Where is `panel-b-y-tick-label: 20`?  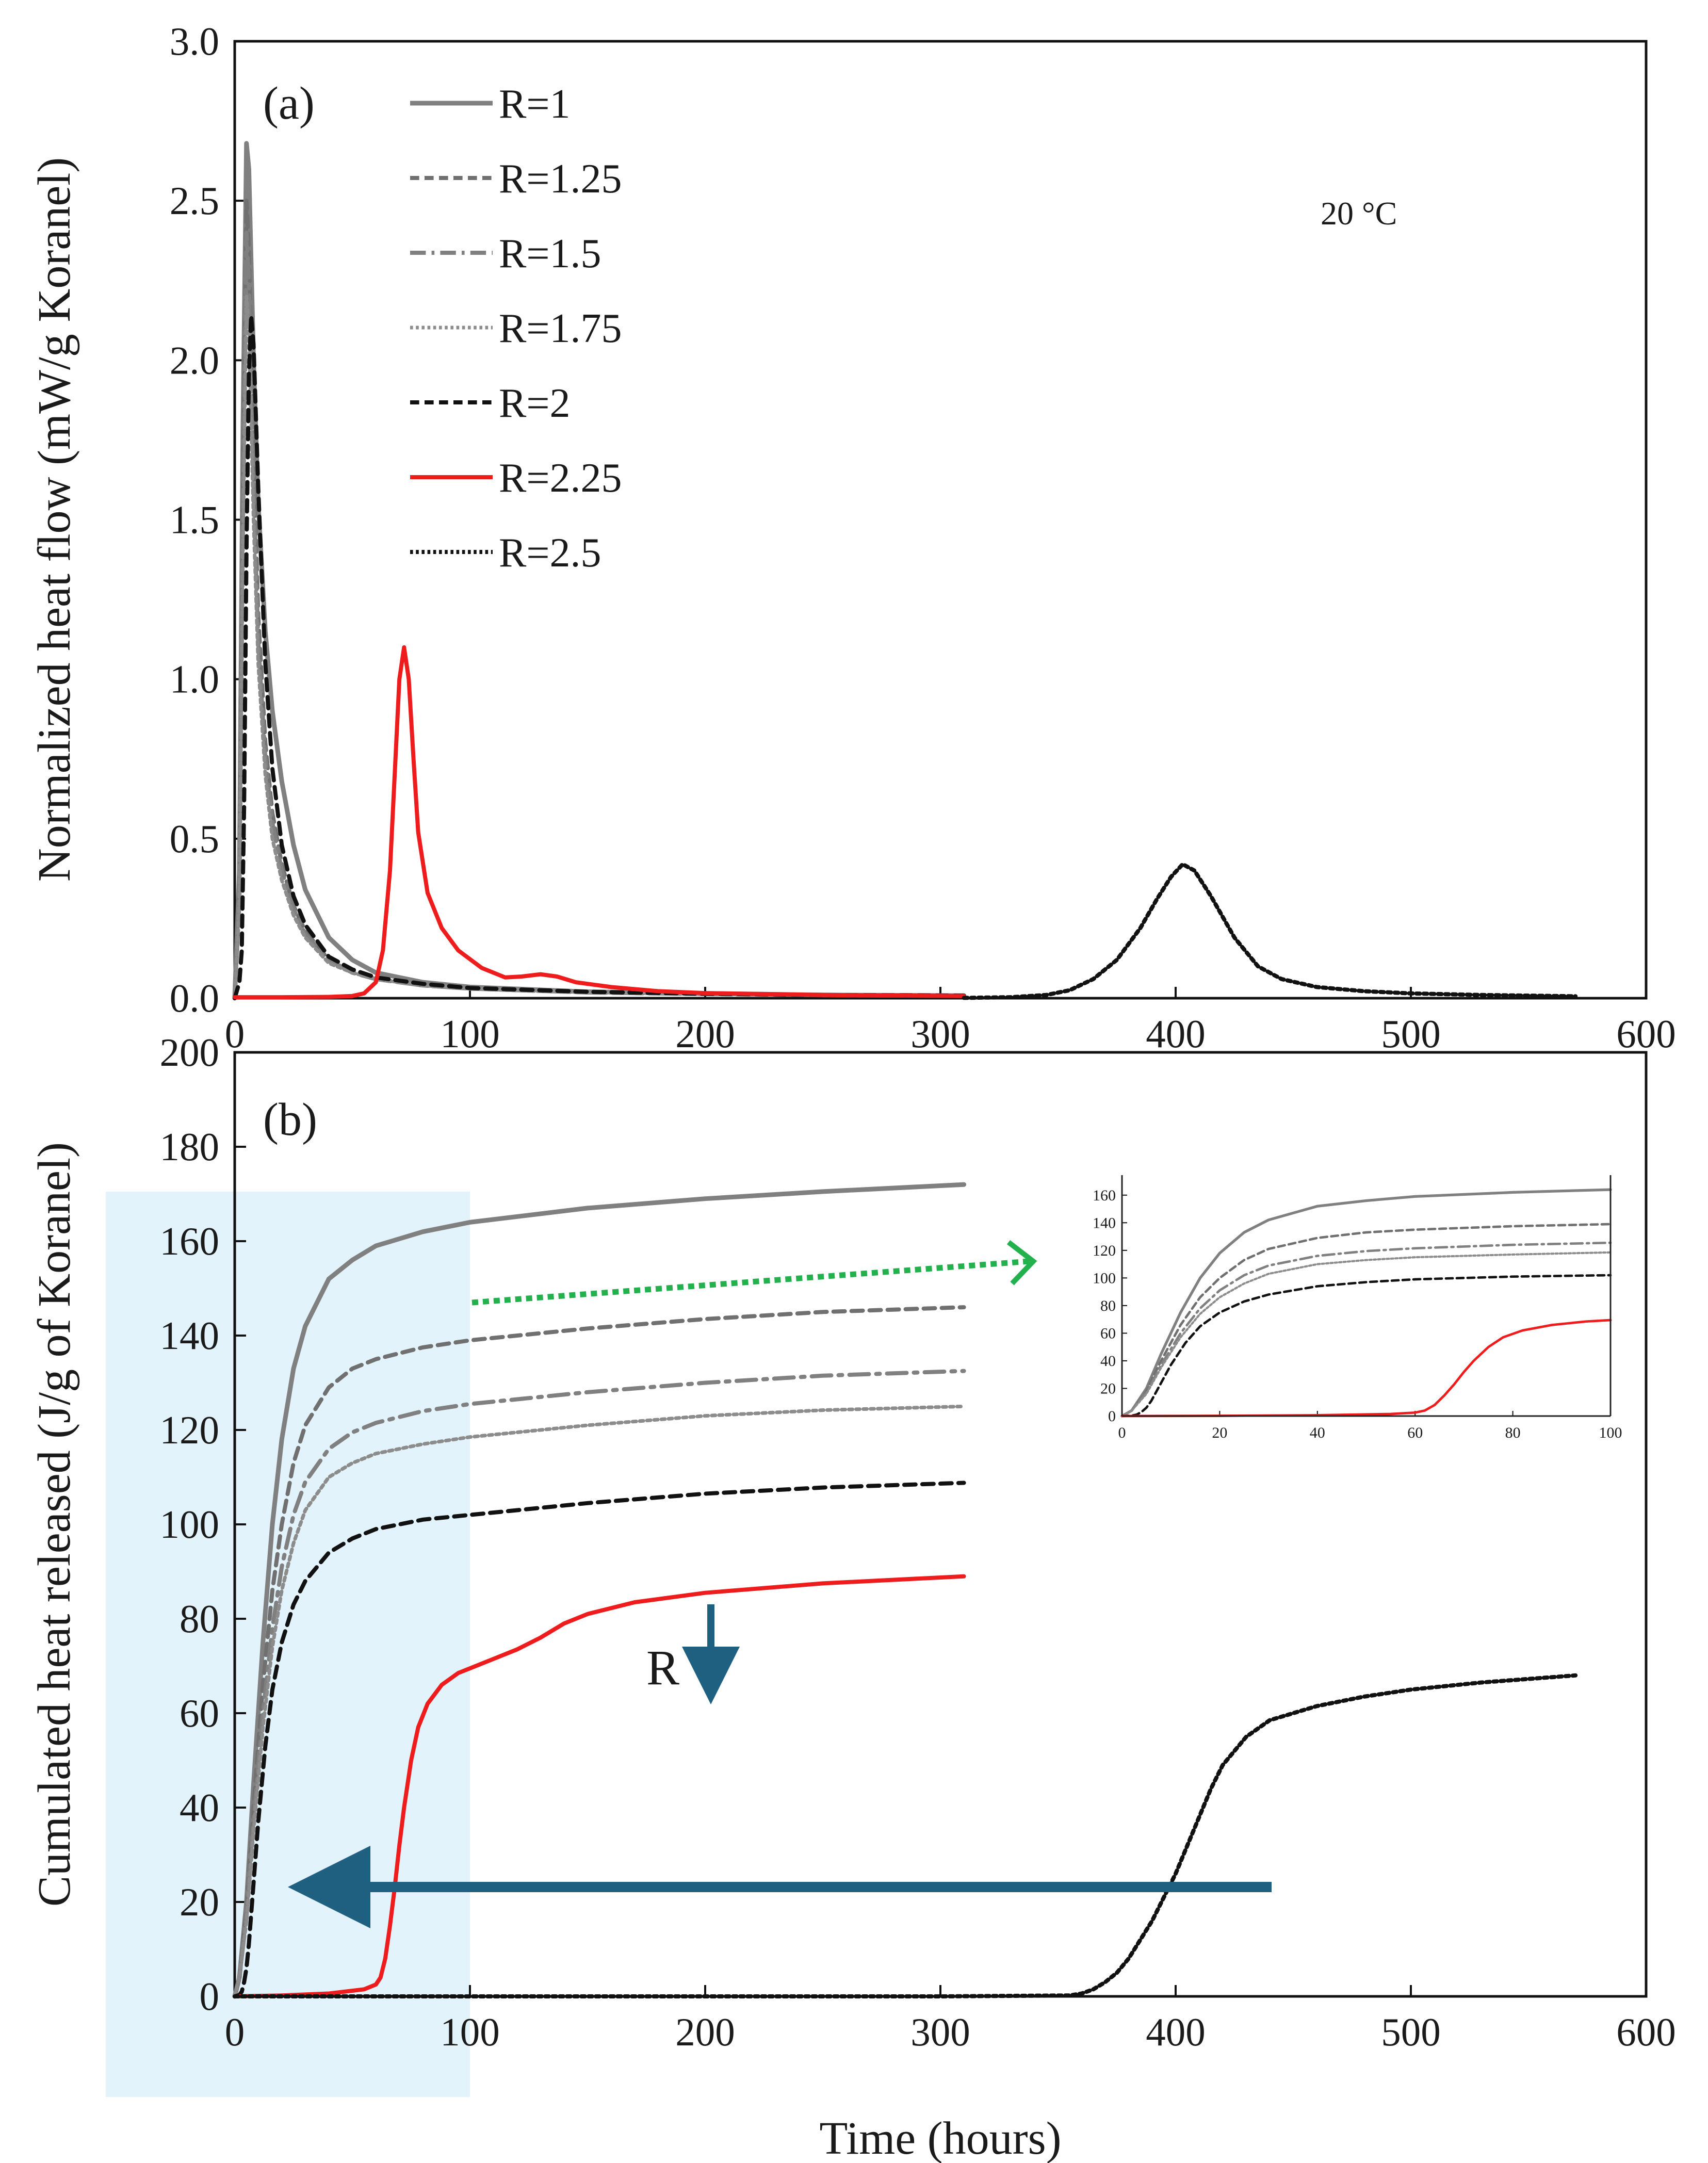
panel-b-y-tick-label: 20 is located at coordinates (199, 1902).